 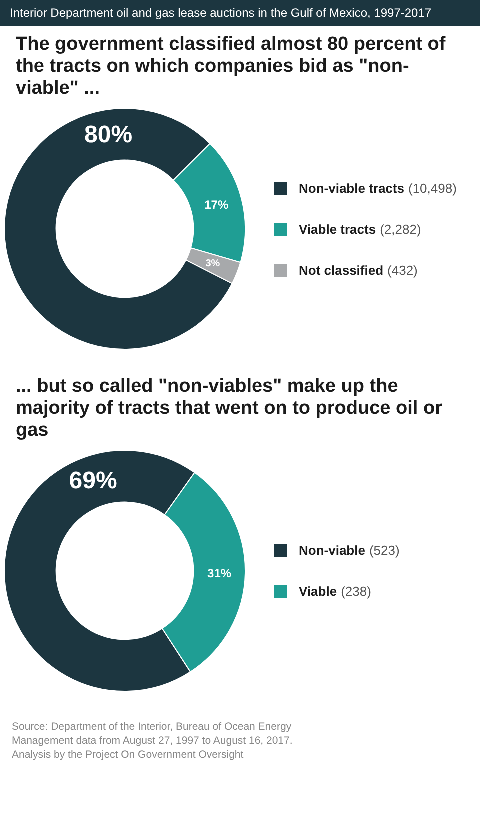 What do you see at coordinates (349, 550) in the screenshot?
I see `legend-label: Non-viable (523)` at bounding box center [349, 550].